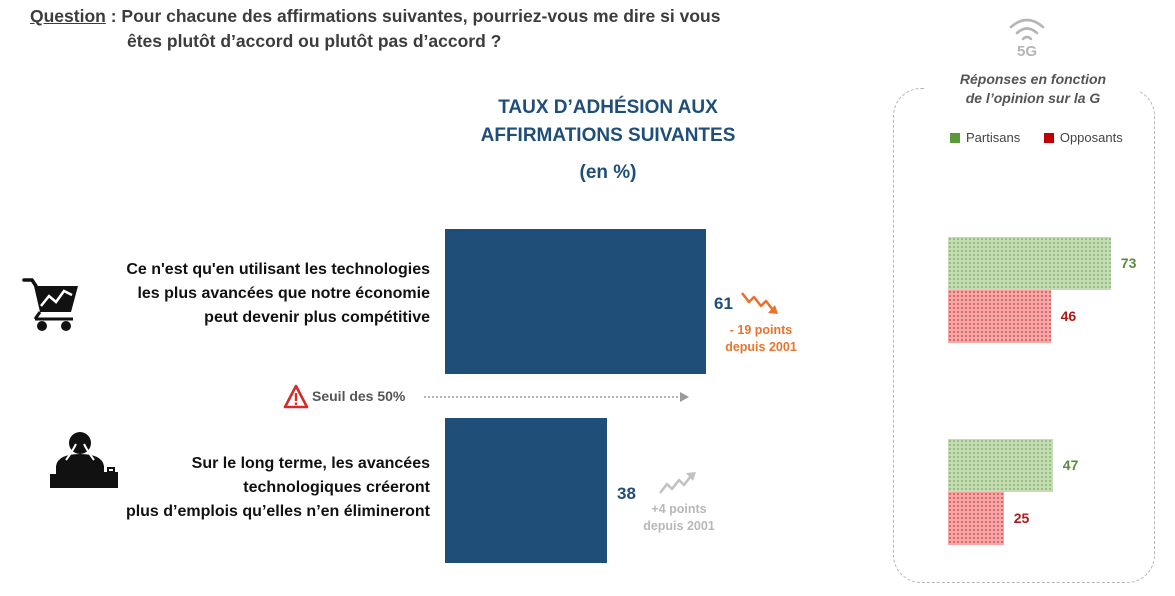 This screenshot has height=596, width=1175. What do you see at coordinates (317, 317) in the screenshot?
I see `statement-1-line-3: peut devenir plus compétitive` at bounding box center [317, 317].